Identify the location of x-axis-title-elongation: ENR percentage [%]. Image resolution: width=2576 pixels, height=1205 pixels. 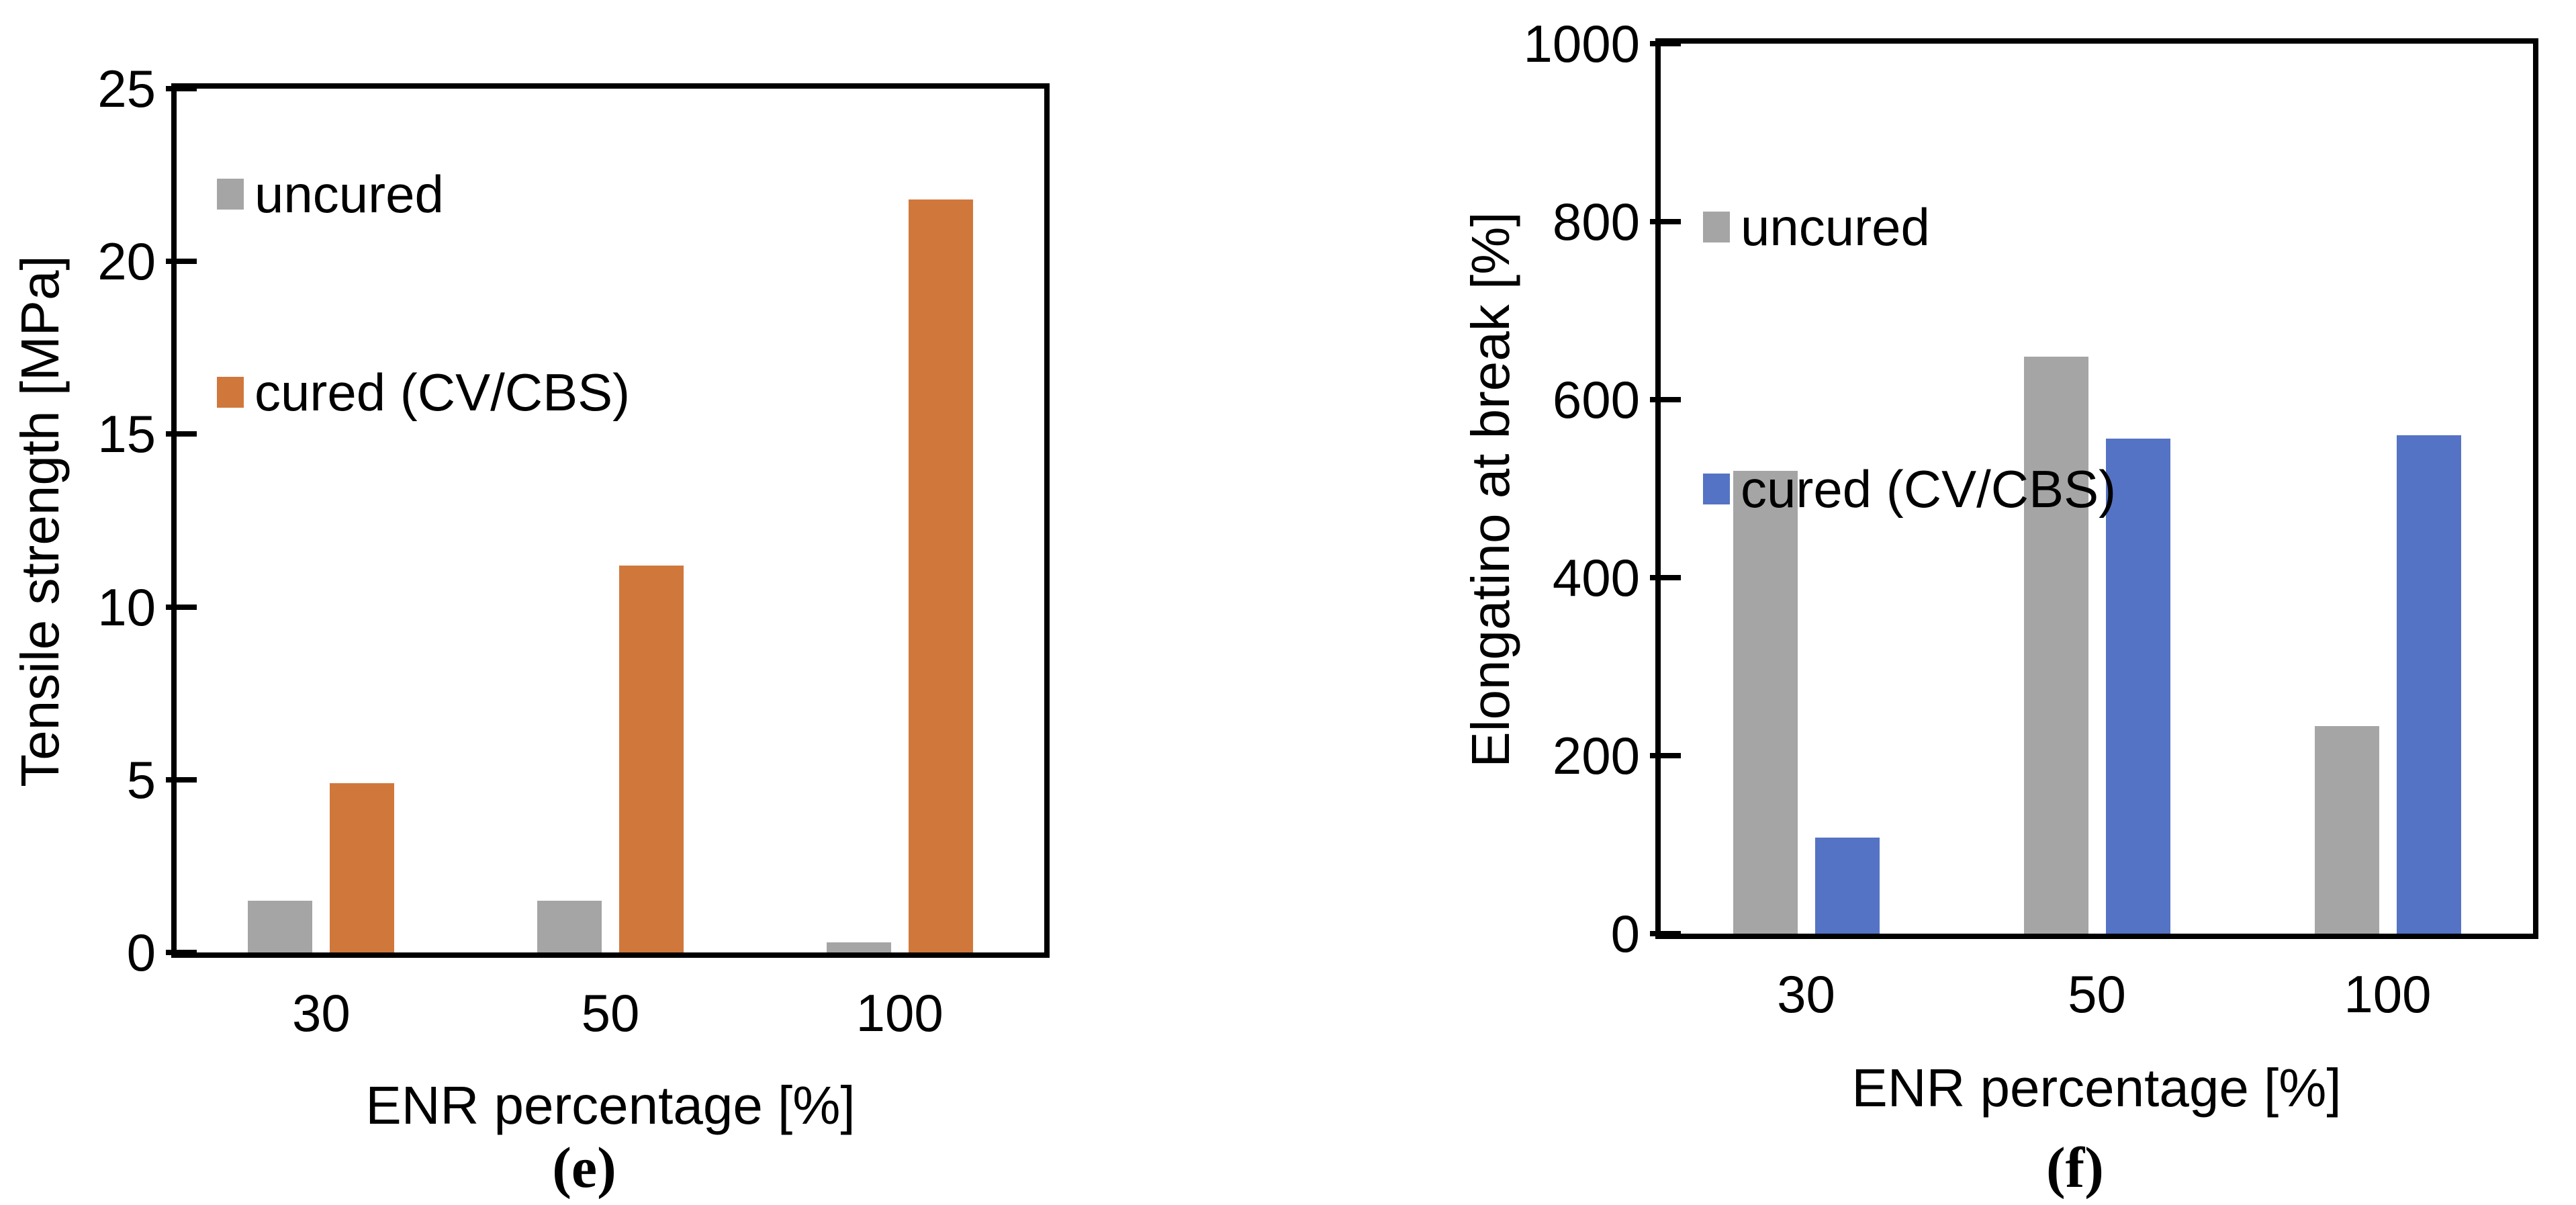
(2096, 1088).